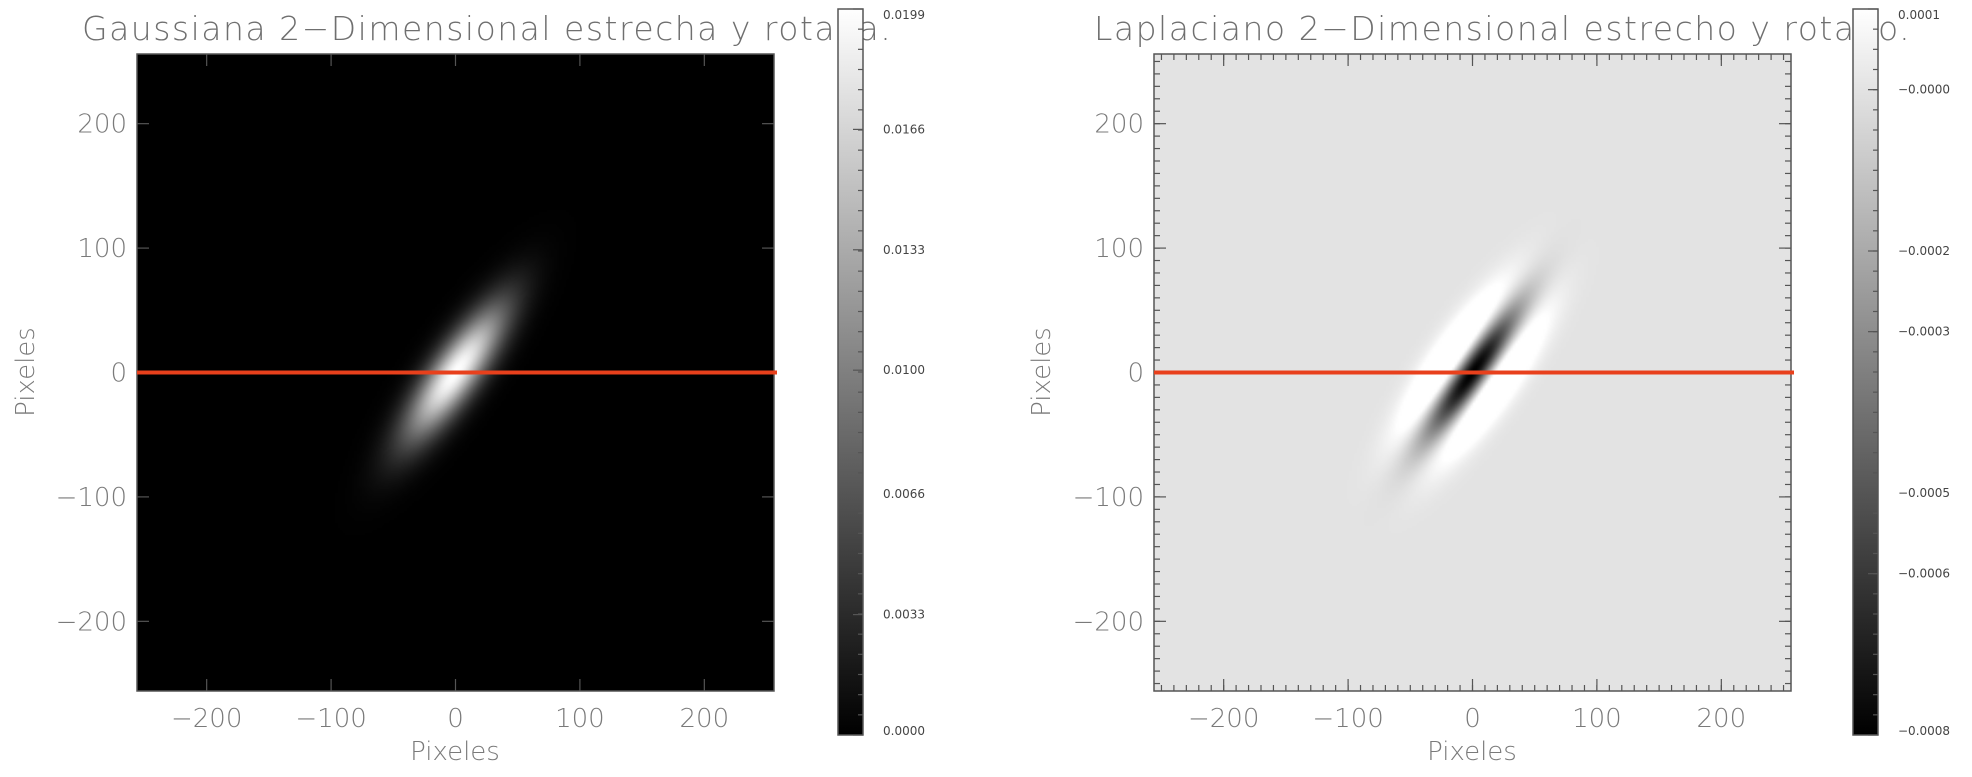  I want to click on colorbar-tick-label: 0.0001, so click(1919, 15).